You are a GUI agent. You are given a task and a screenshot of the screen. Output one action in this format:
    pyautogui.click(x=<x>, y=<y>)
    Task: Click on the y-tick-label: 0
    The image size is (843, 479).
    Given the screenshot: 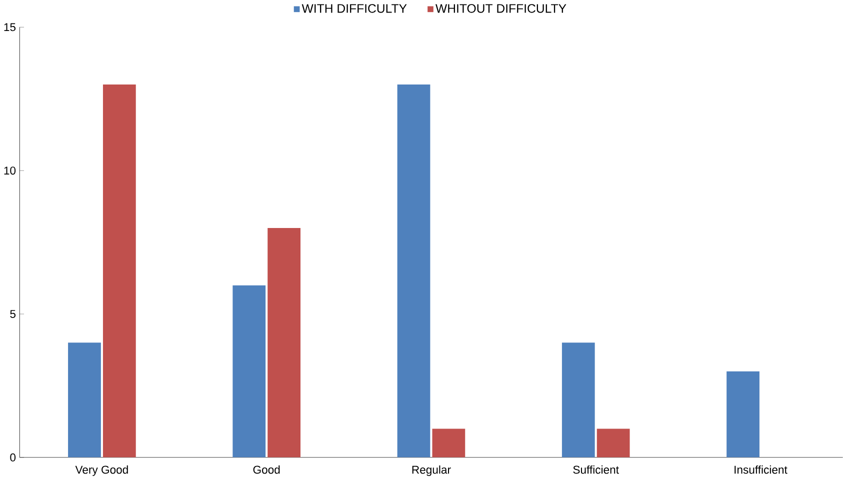 What is the action you would take?
    pyautogui.click(x=13, y=457)
    